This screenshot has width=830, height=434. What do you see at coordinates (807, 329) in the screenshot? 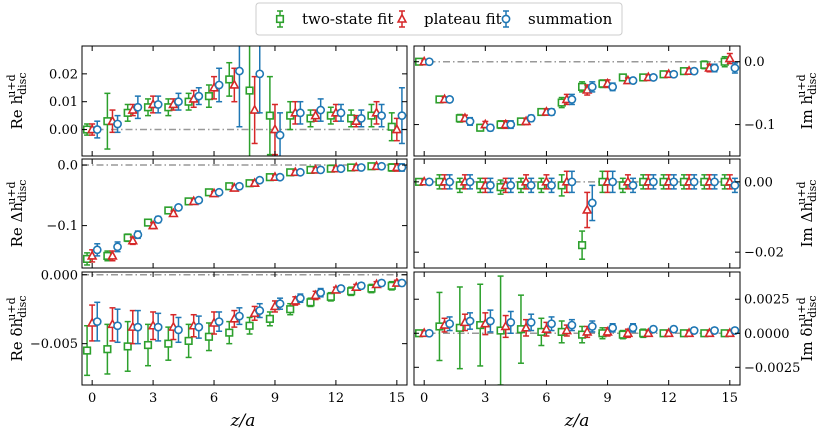
I see `y-axis-label: Im δhdiscu+d` at bounding box center [807, 329].